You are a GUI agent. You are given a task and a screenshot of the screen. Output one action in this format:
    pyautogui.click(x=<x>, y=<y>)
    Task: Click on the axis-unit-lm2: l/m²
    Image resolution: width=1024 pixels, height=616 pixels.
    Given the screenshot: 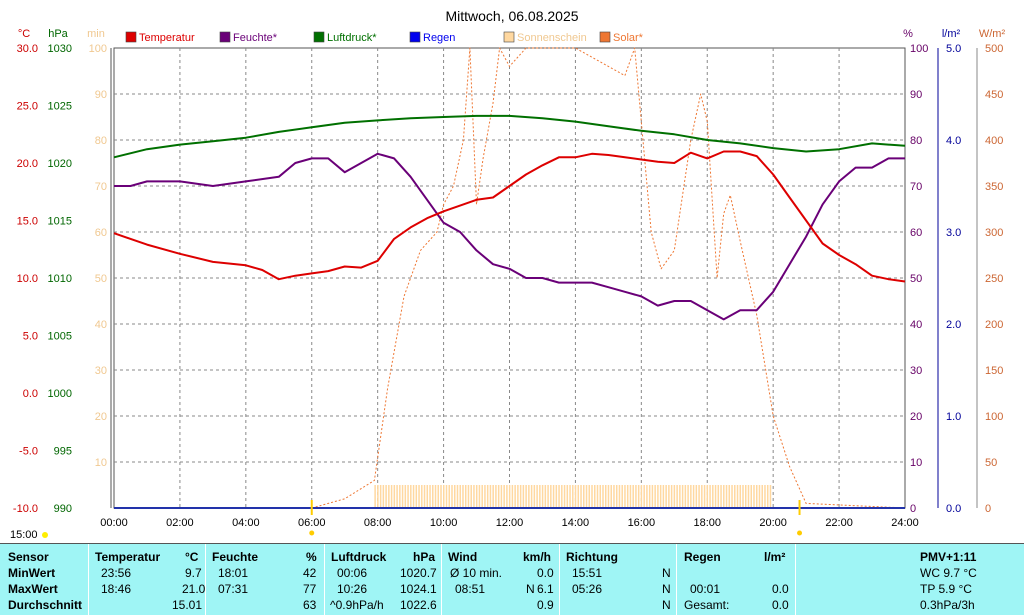 What is the action you would take?
    pyautogui.click(x=951, y=34)
    